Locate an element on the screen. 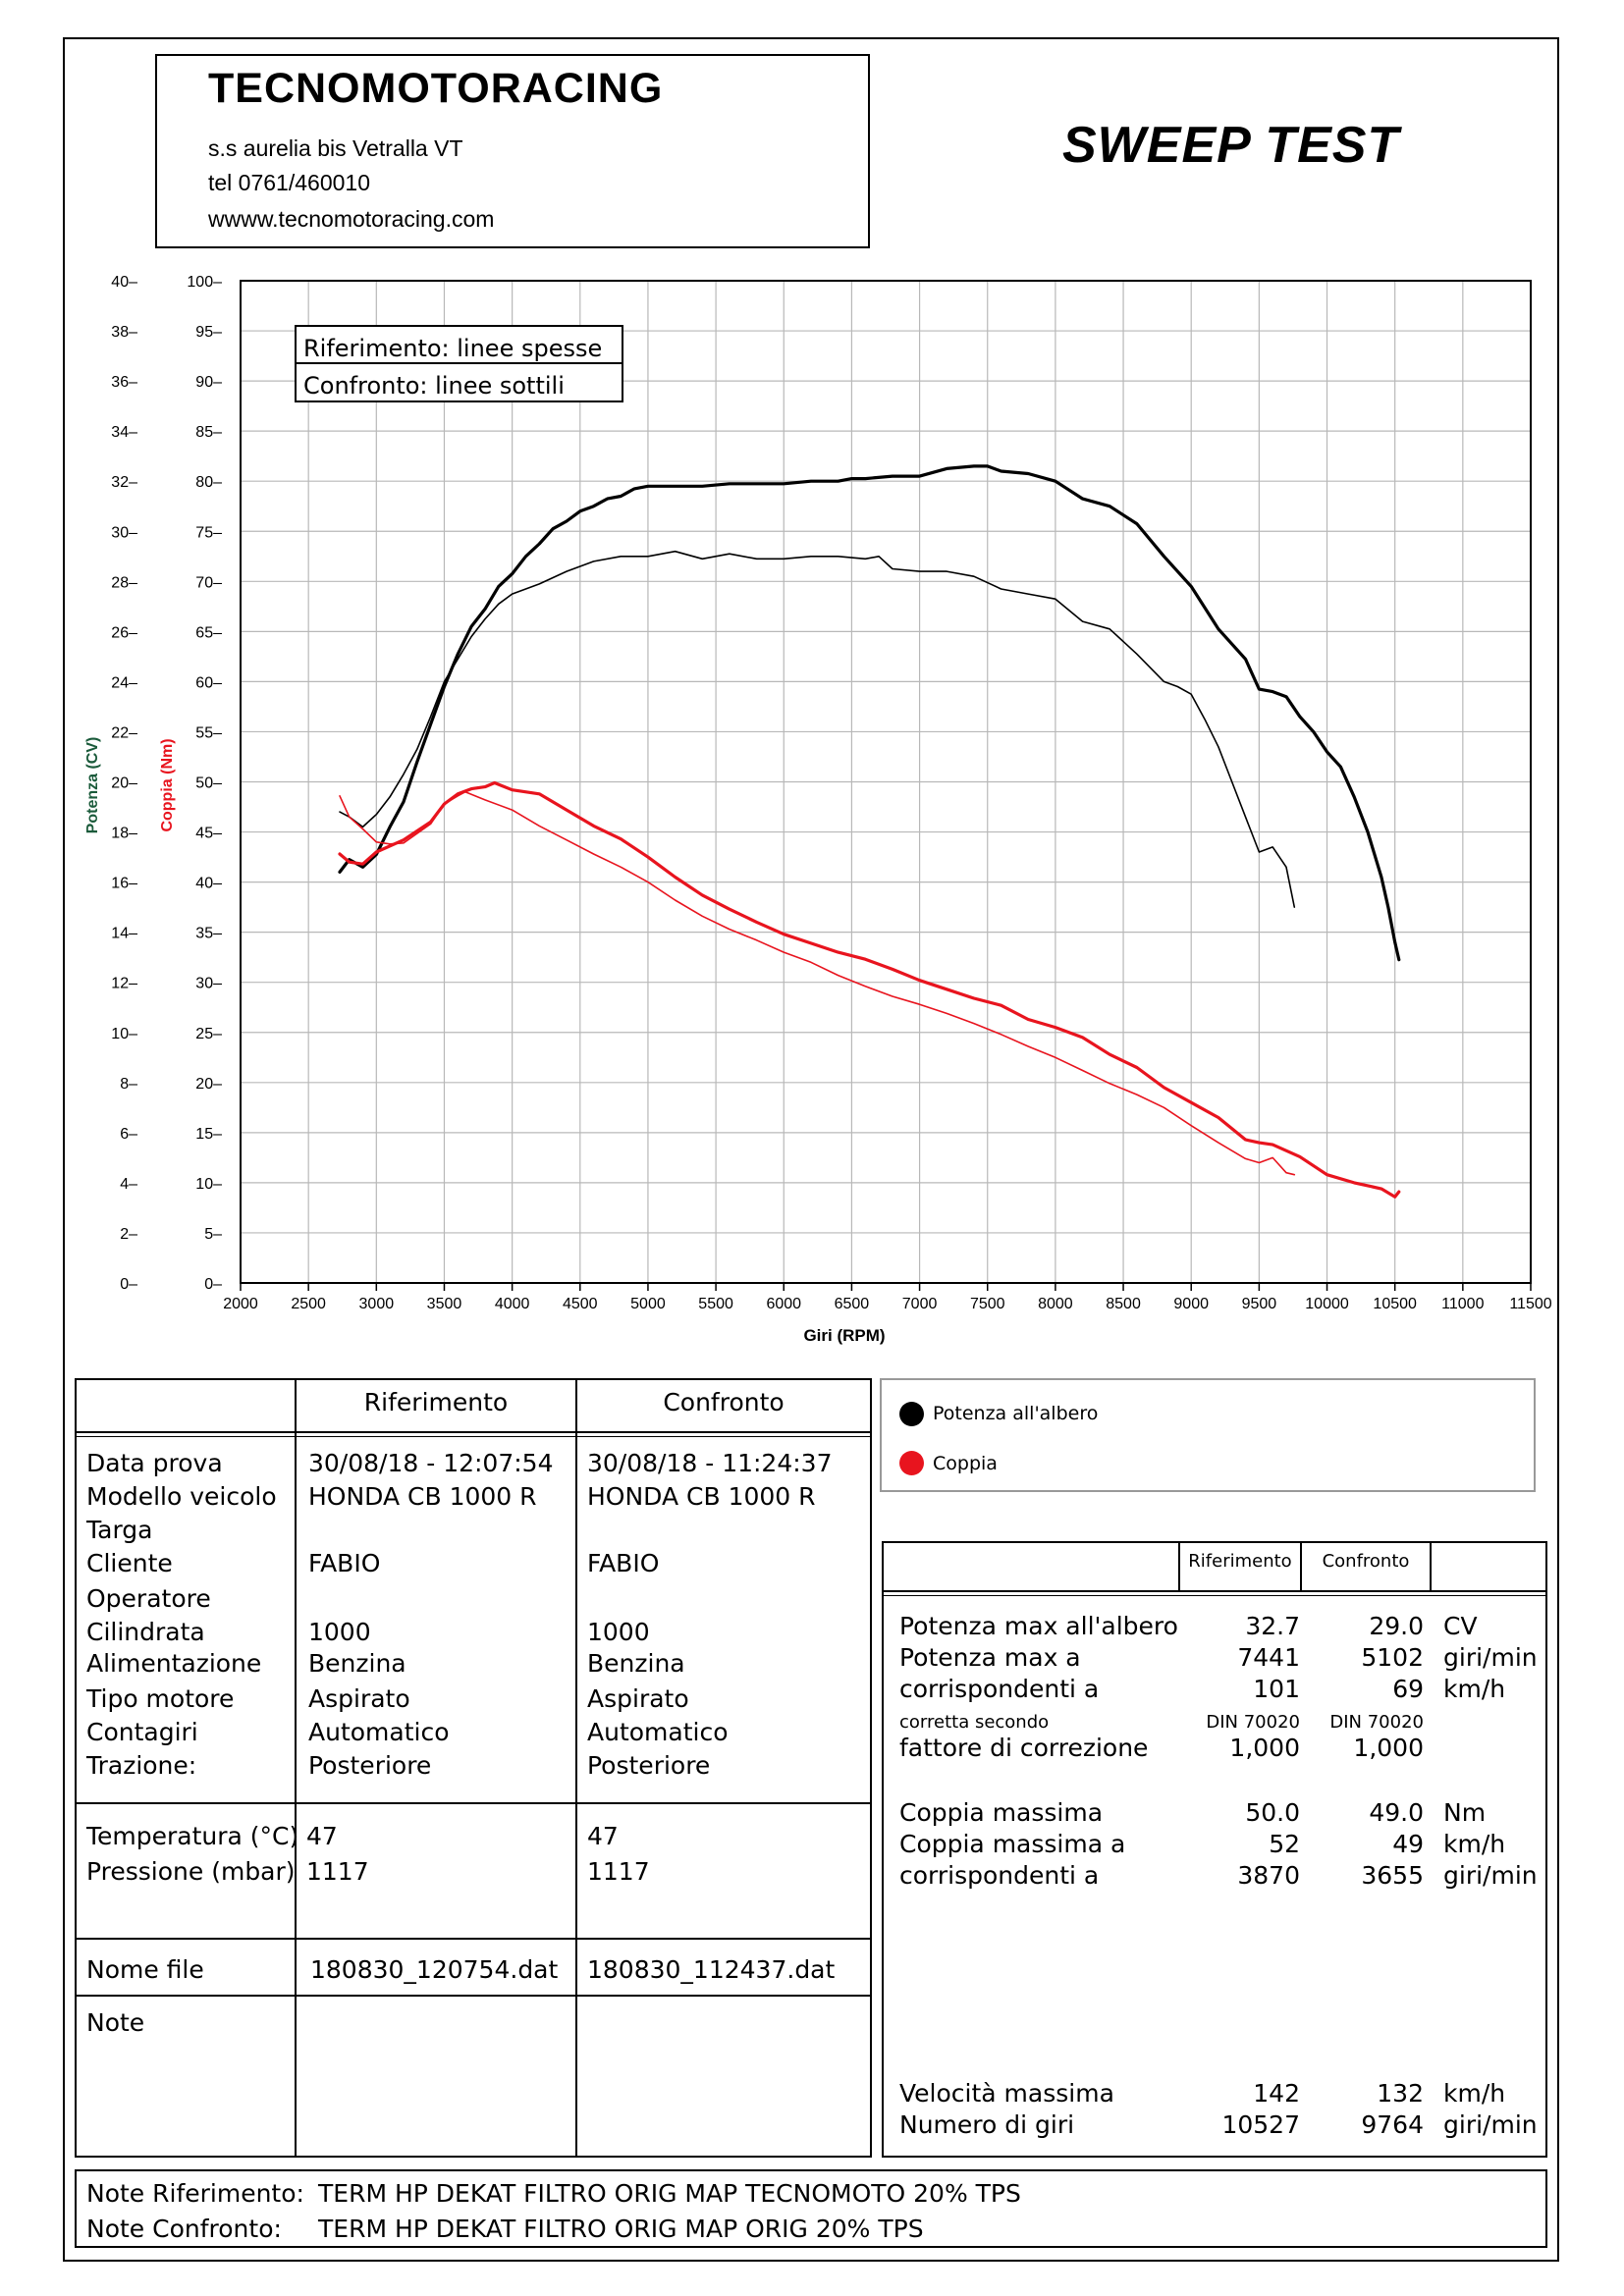 Image resolution: width=1624 pixels, height=2296 pixels. y-tick-label-power: 20– is located at coordinates (124, 783).